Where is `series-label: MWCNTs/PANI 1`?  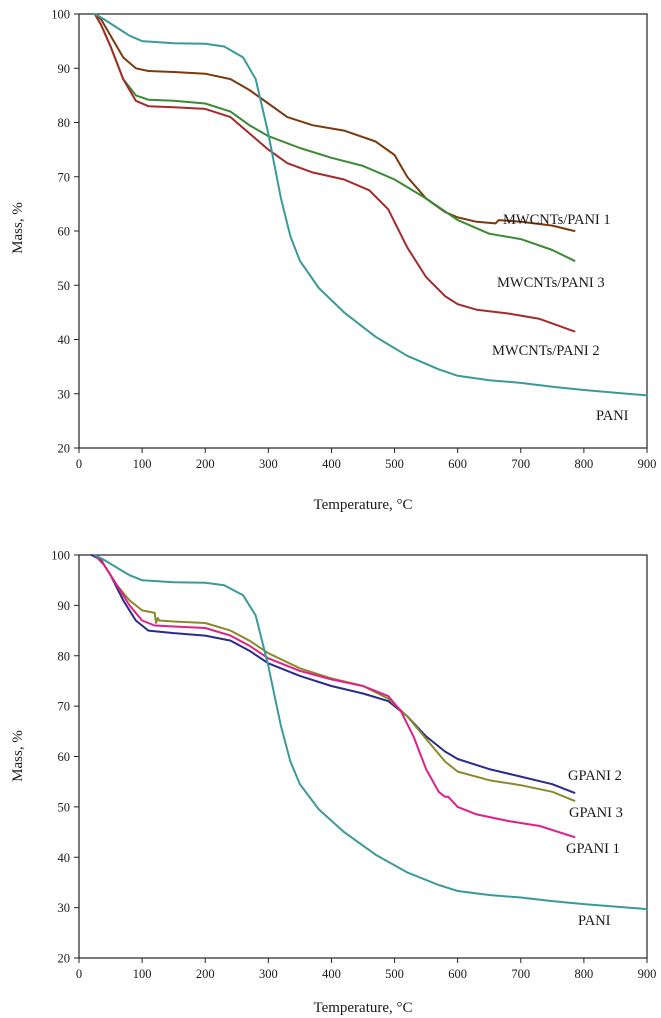 series-label: MWCNTs/PANI 1 is located at coordinates (557, 220).